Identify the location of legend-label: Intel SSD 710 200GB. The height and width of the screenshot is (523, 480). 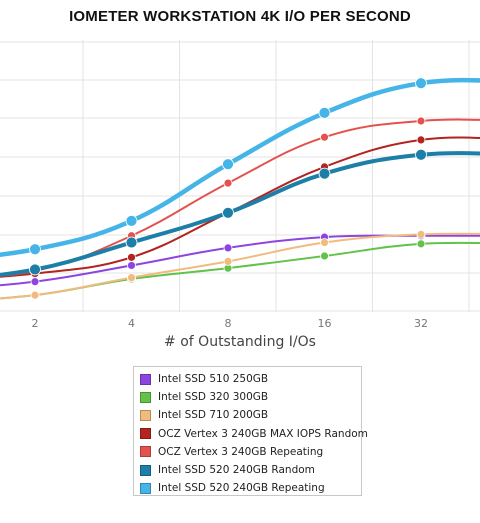
(213, 415).